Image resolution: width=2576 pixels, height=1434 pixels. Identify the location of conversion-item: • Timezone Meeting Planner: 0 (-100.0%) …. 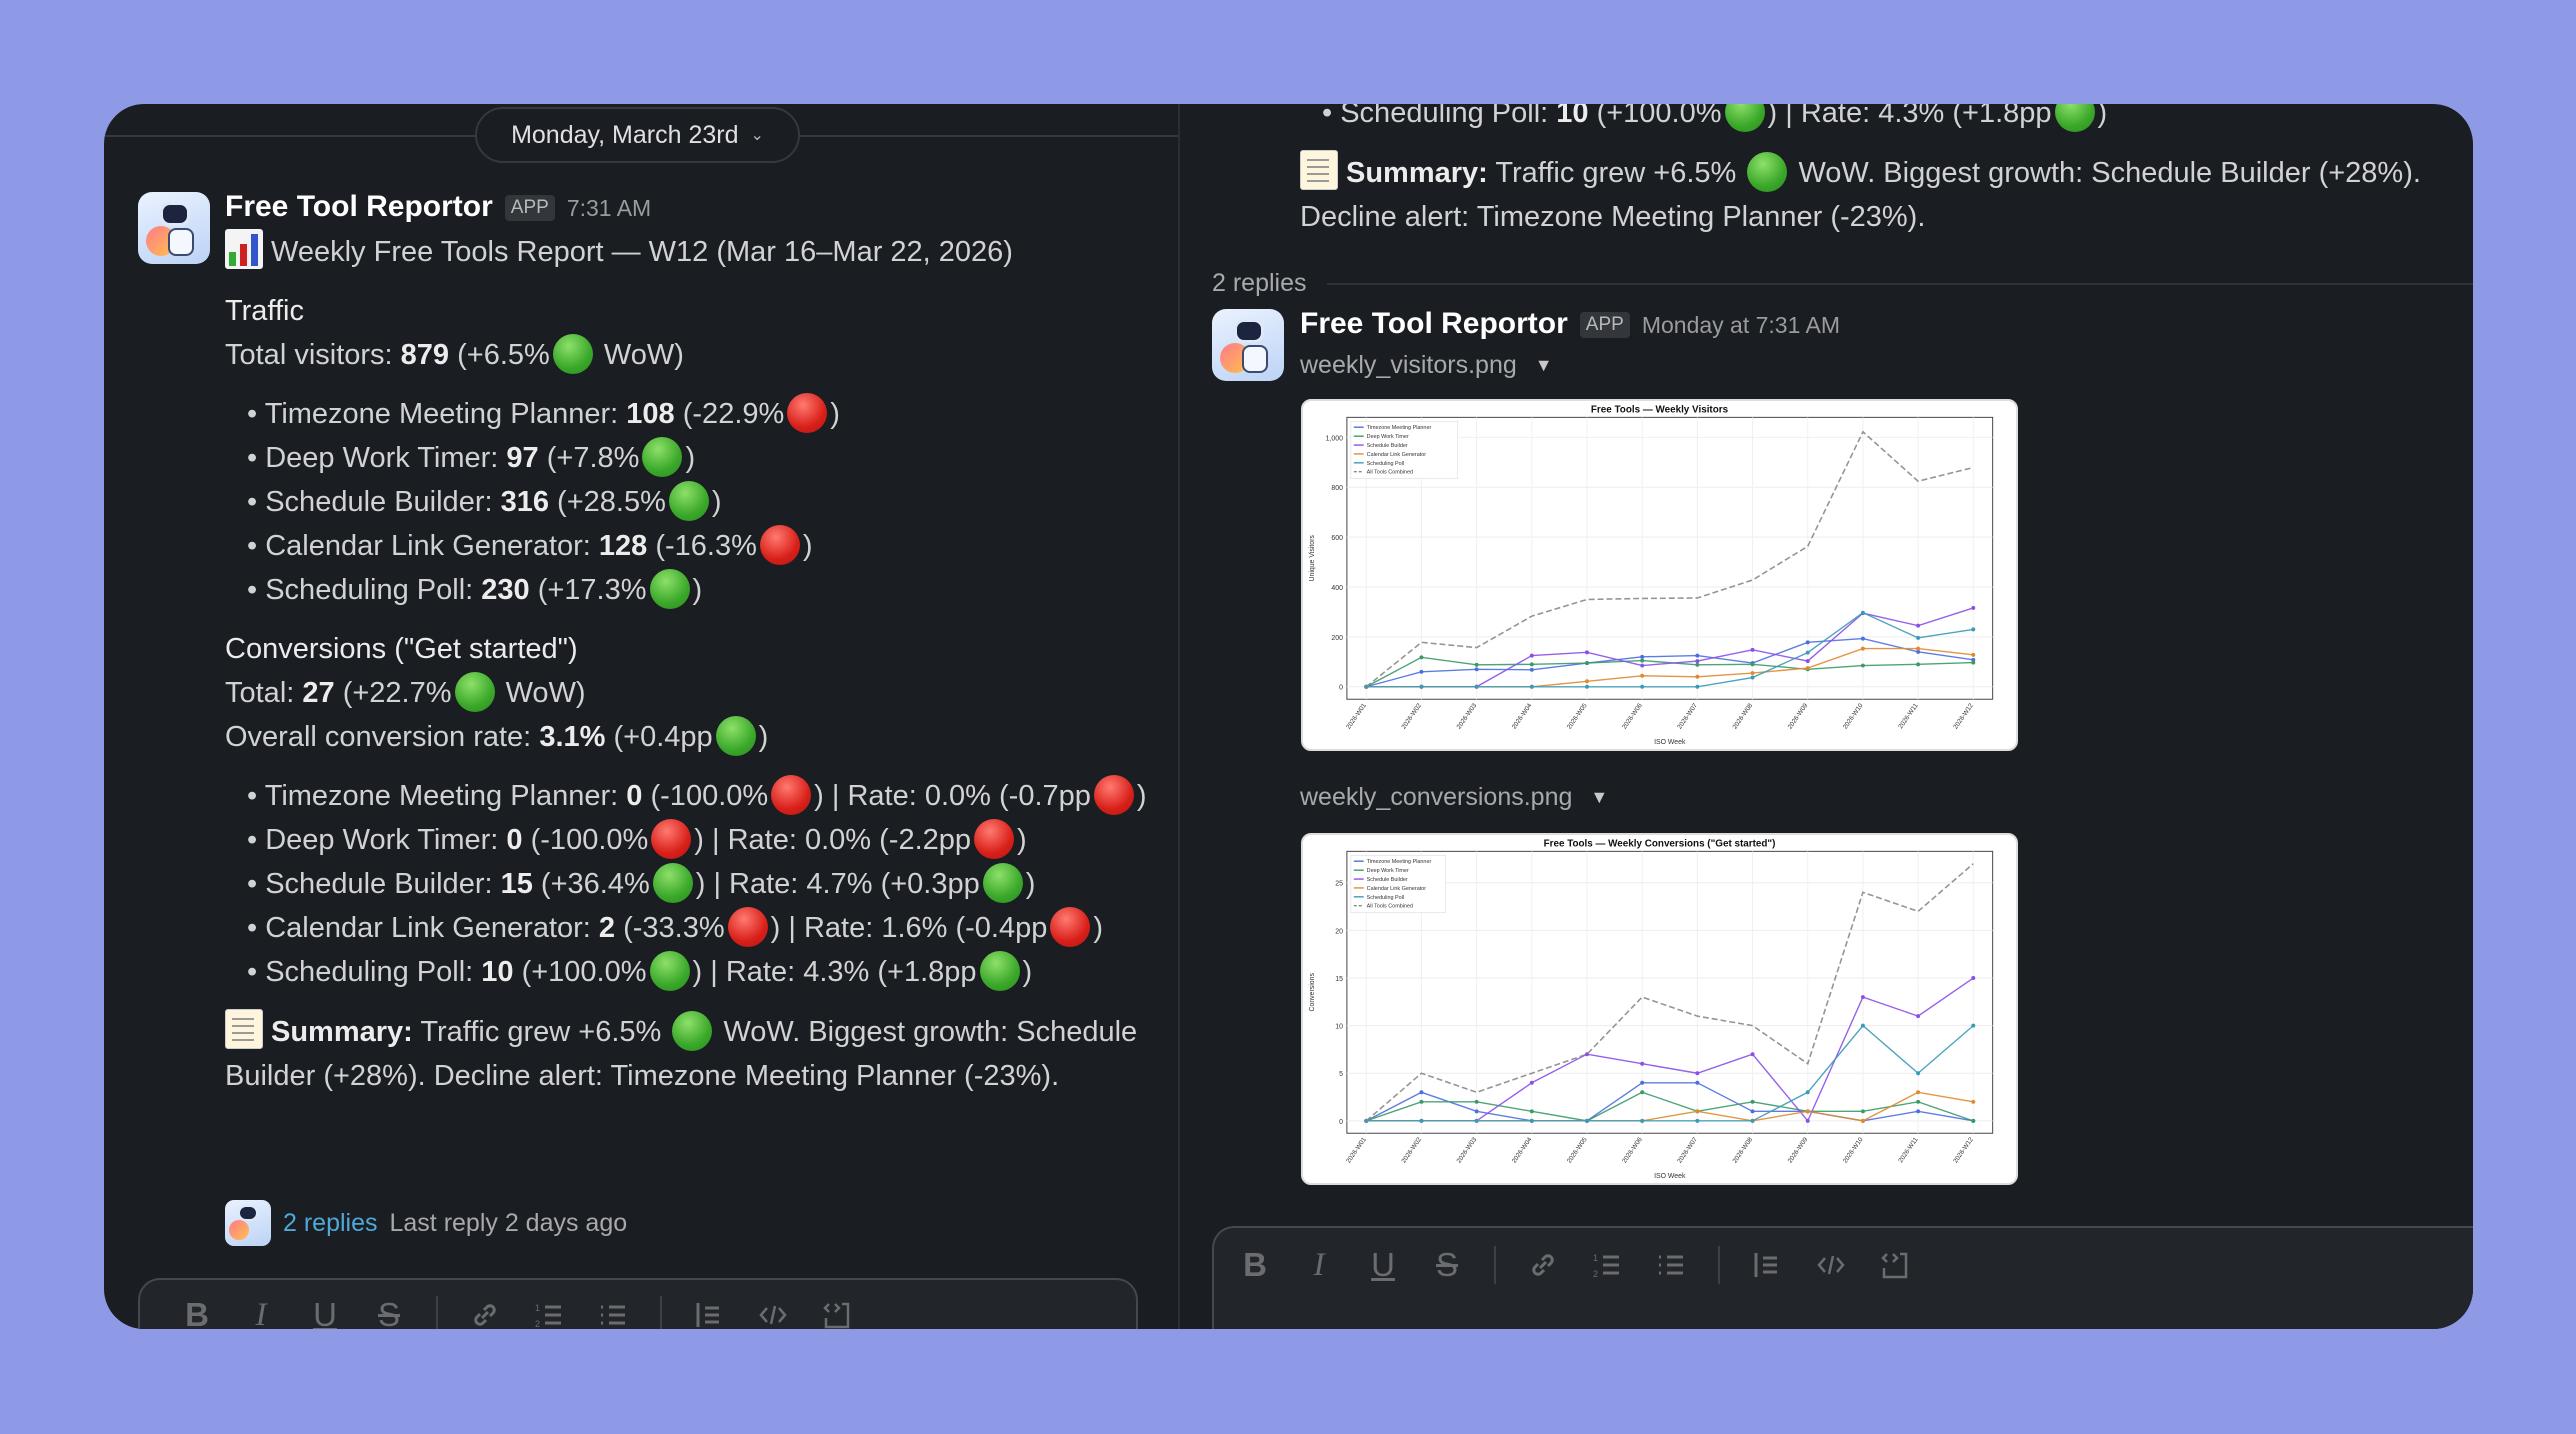
(690, 796).